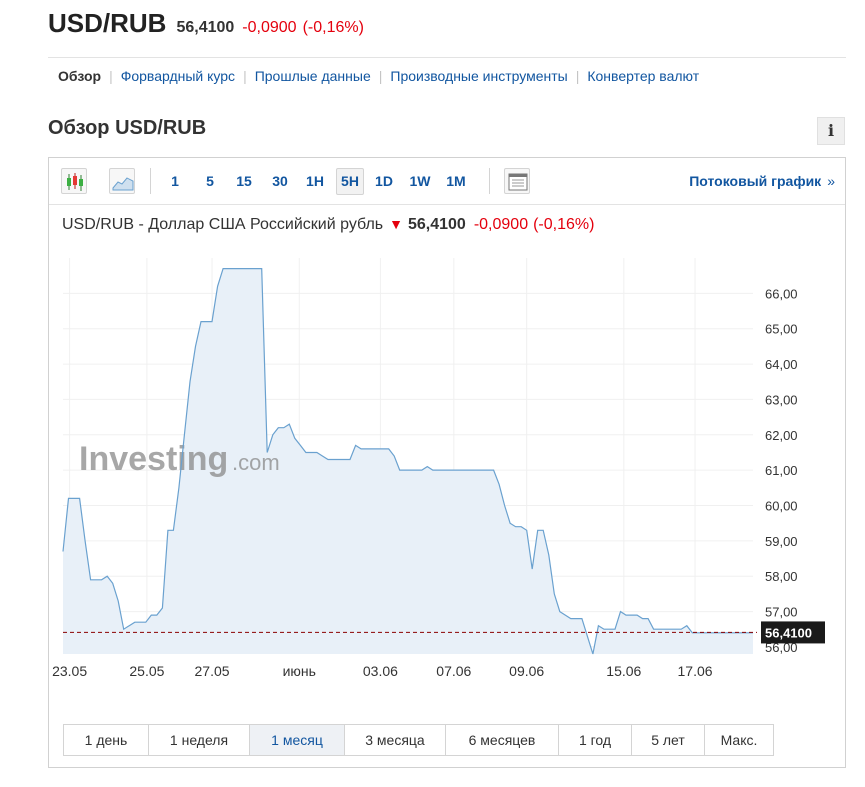 Image resolution: width=865 pixels, height=787 pixels. I want to click on subnav-derivatives: Производные инструменты, so click(479, 76).